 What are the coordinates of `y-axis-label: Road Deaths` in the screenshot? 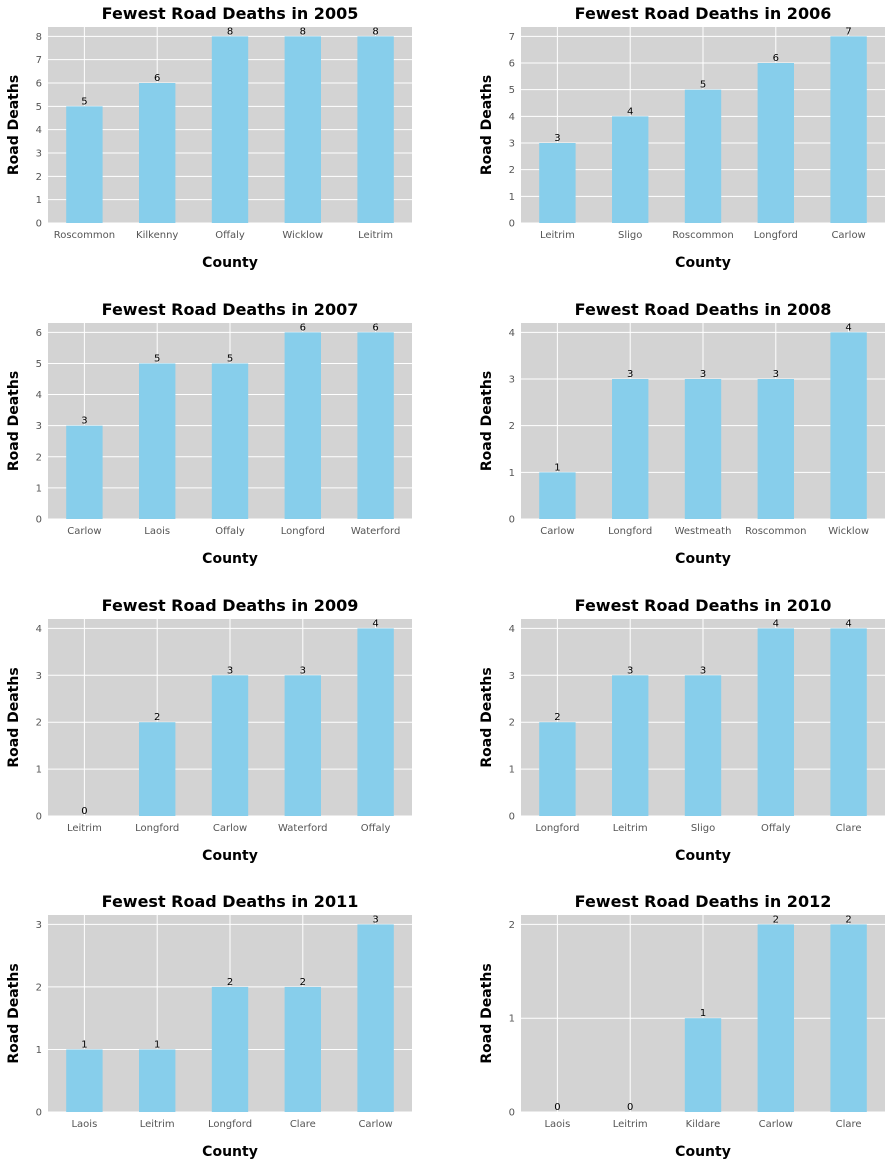 It's located at (14, 421).